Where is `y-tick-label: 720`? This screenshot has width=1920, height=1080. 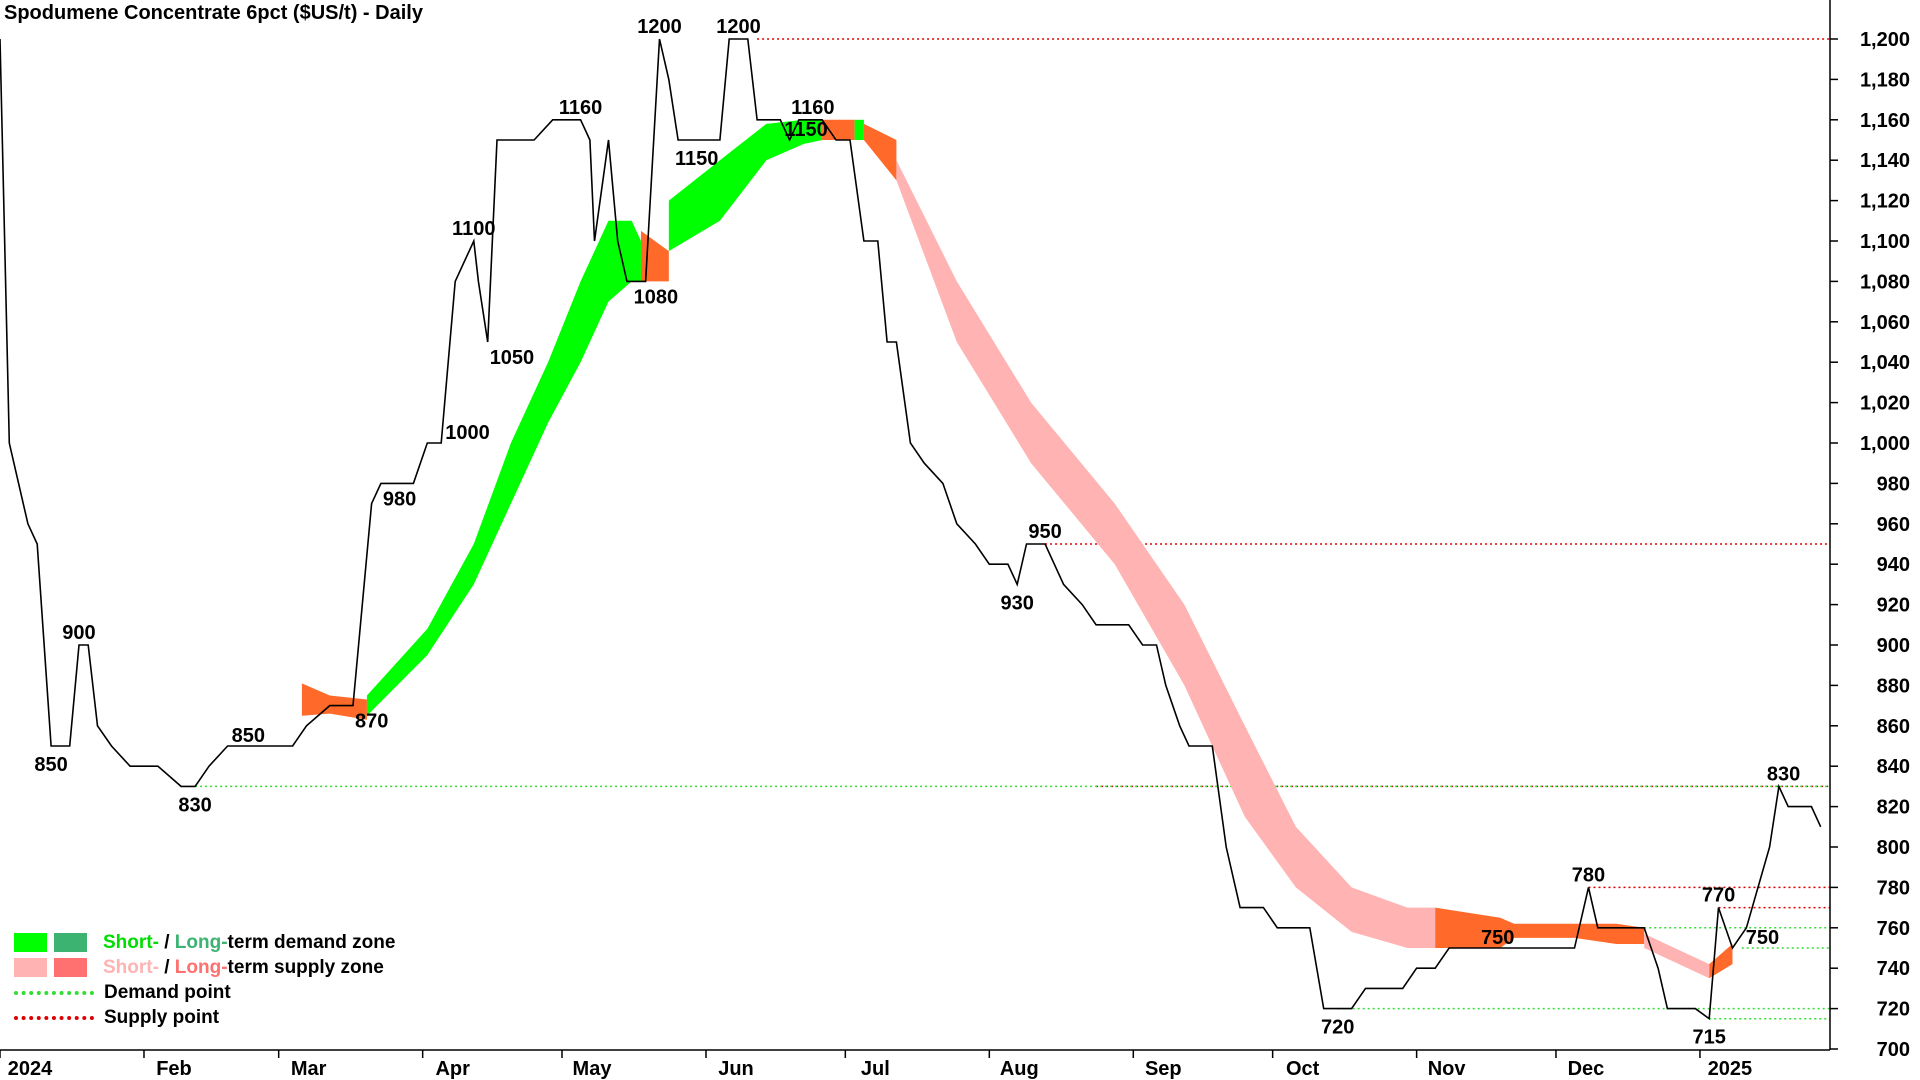 y-tick-label: 720 is located at coordinates (1893, 1010).